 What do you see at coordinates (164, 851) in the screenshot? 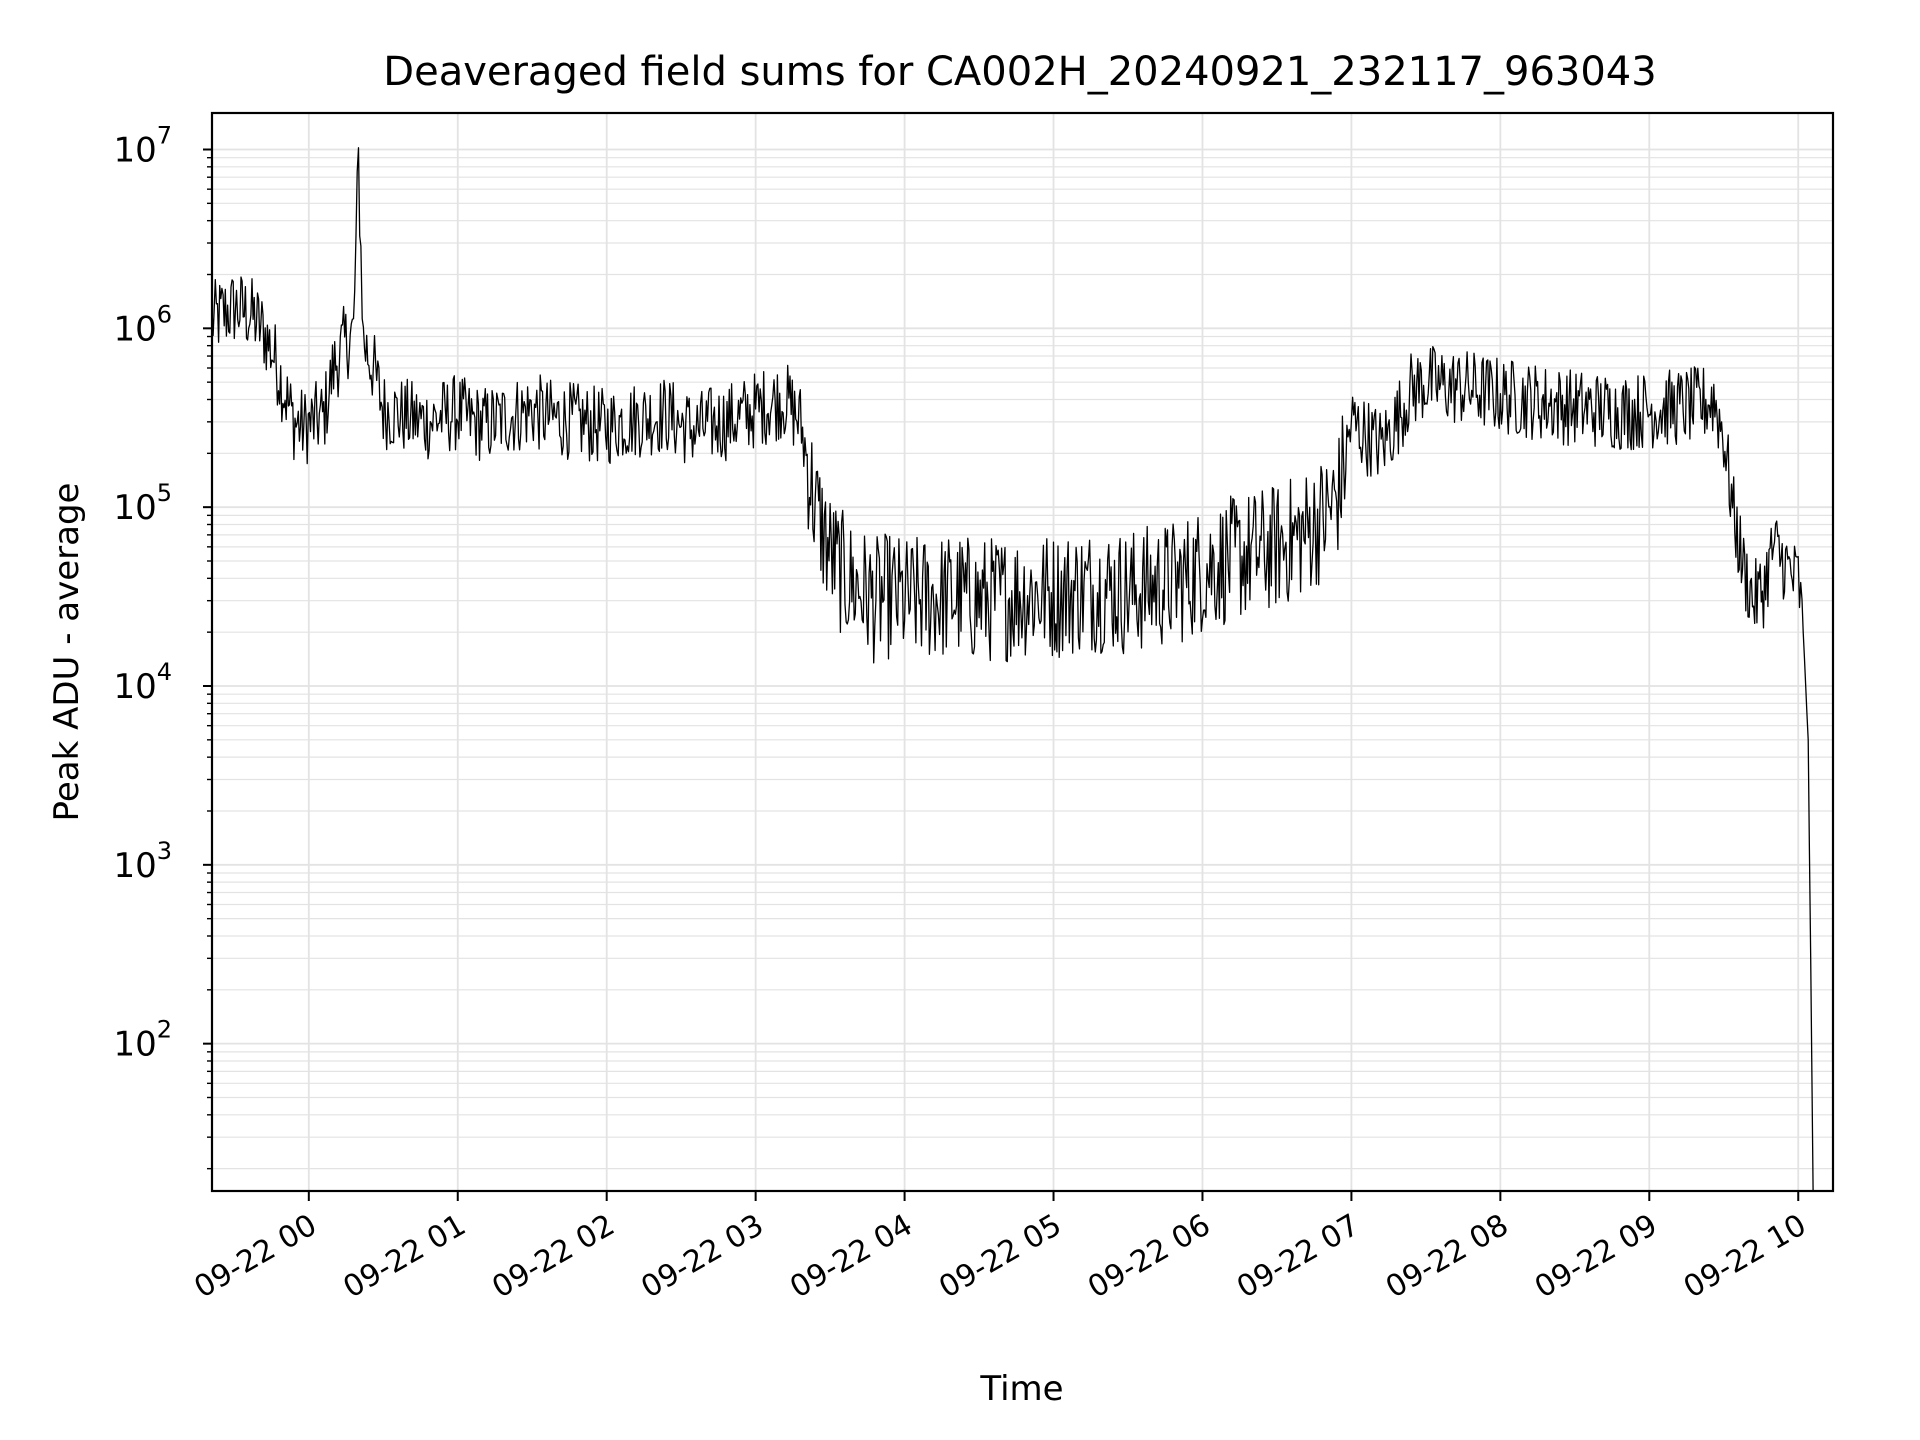
I see `y-tick-exponent: 3` at bounding box center [164, 851].